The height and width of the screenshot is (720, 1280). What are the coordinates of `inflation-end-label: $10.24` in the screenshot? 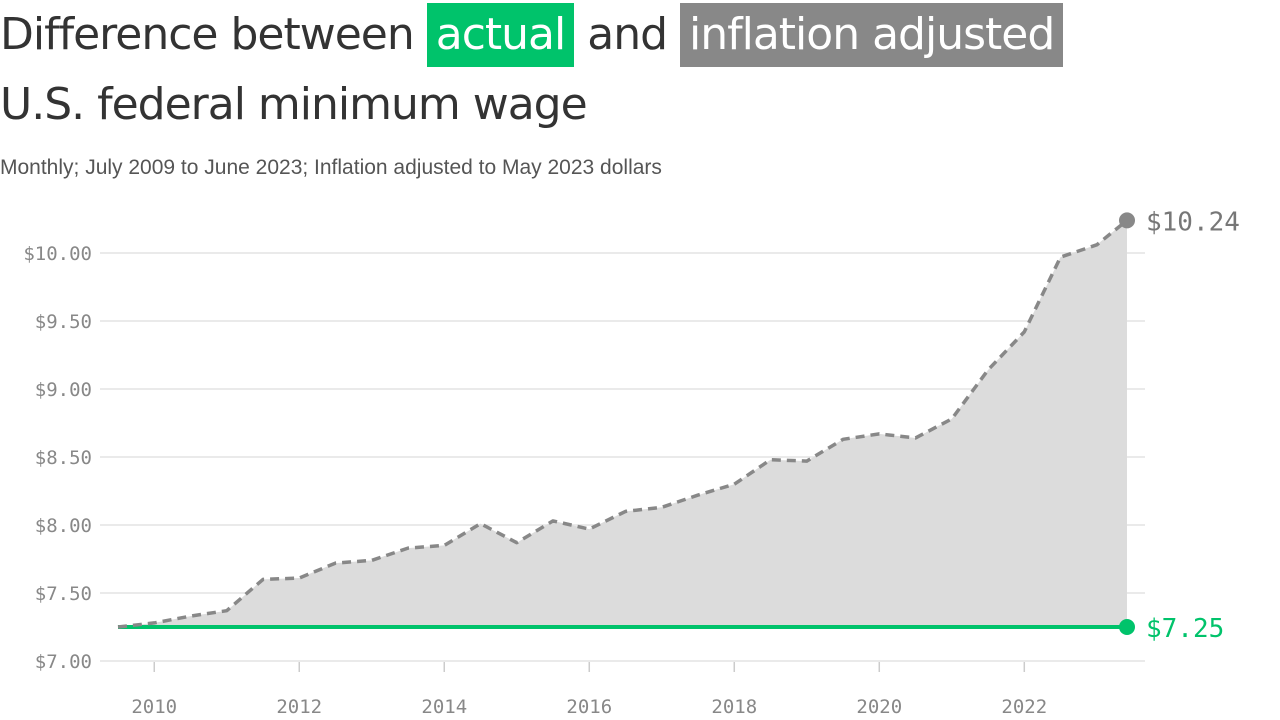 It's located at (1193, 222).